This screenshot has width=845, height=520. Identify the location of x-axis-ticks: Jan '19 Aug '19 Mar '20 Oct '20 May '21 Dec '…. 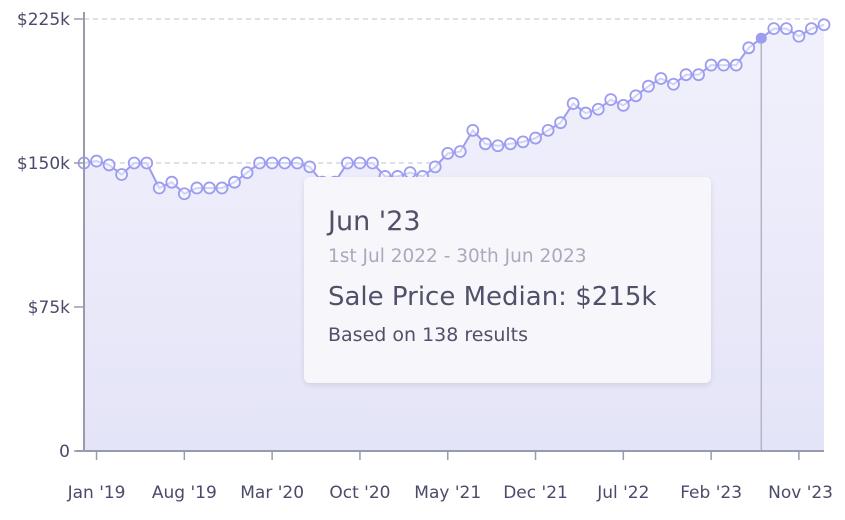
(450, 477).